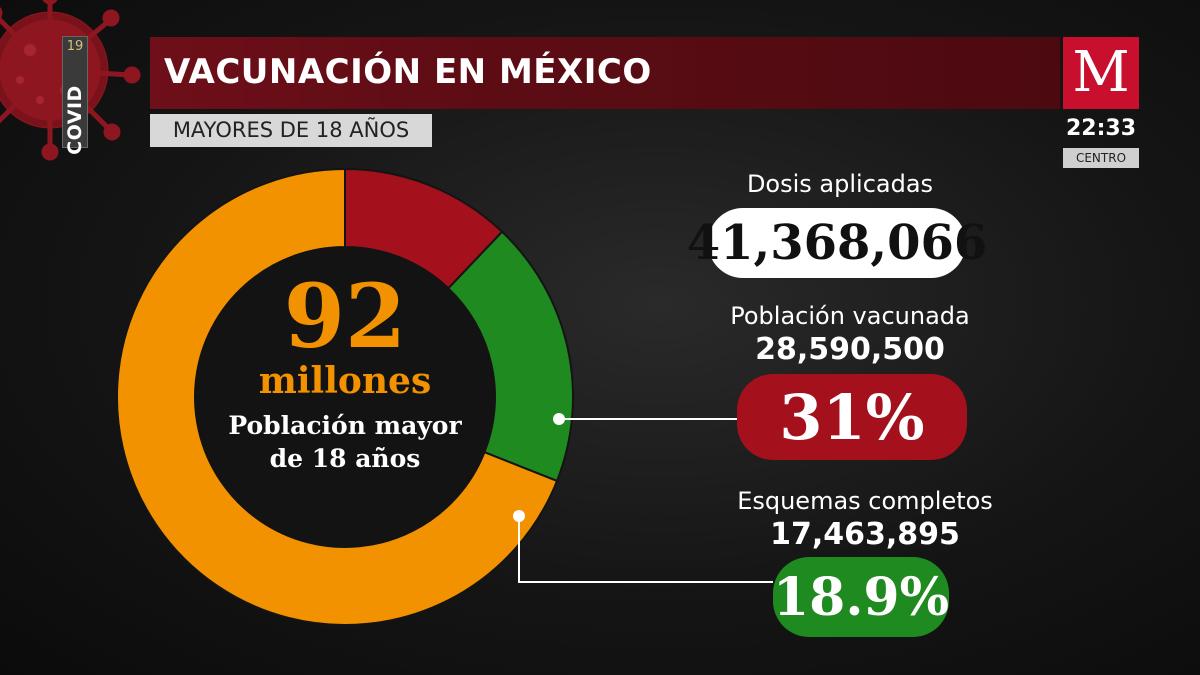  Describe the element at coordinates (75, 95) in the screenshot. I see `covid-tag: 19 COVID` at that location.